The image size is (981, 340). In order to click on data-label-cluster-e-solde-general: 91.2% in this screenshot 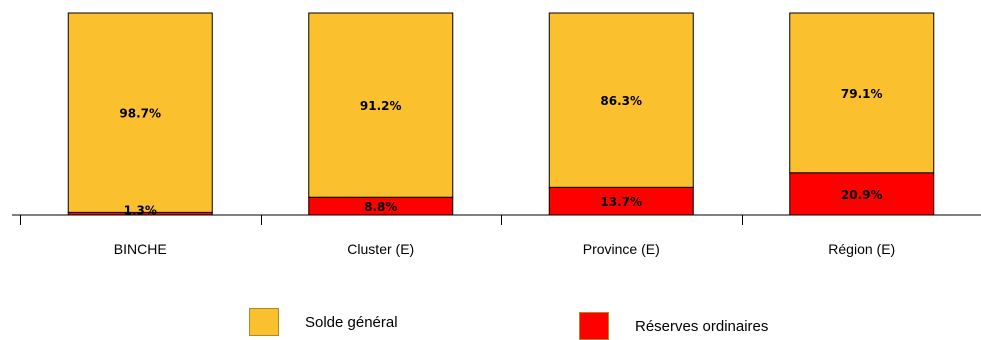, I will do `click(381, 106)`.